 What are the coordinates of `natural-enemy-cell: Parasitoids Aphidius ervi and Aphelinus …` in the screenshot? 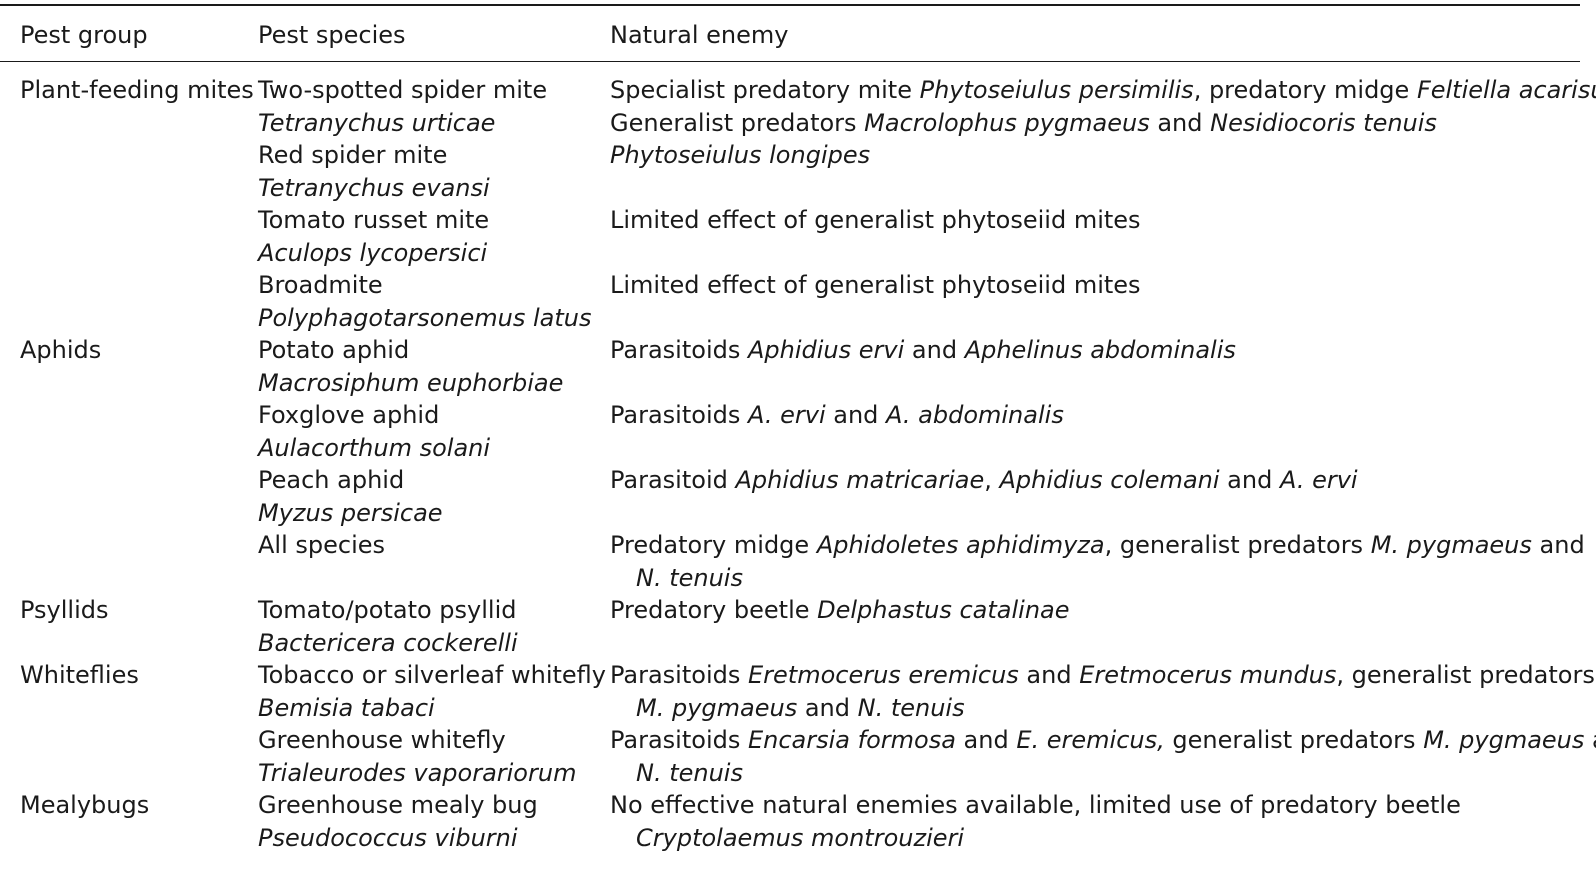 It's located at (923, 350).